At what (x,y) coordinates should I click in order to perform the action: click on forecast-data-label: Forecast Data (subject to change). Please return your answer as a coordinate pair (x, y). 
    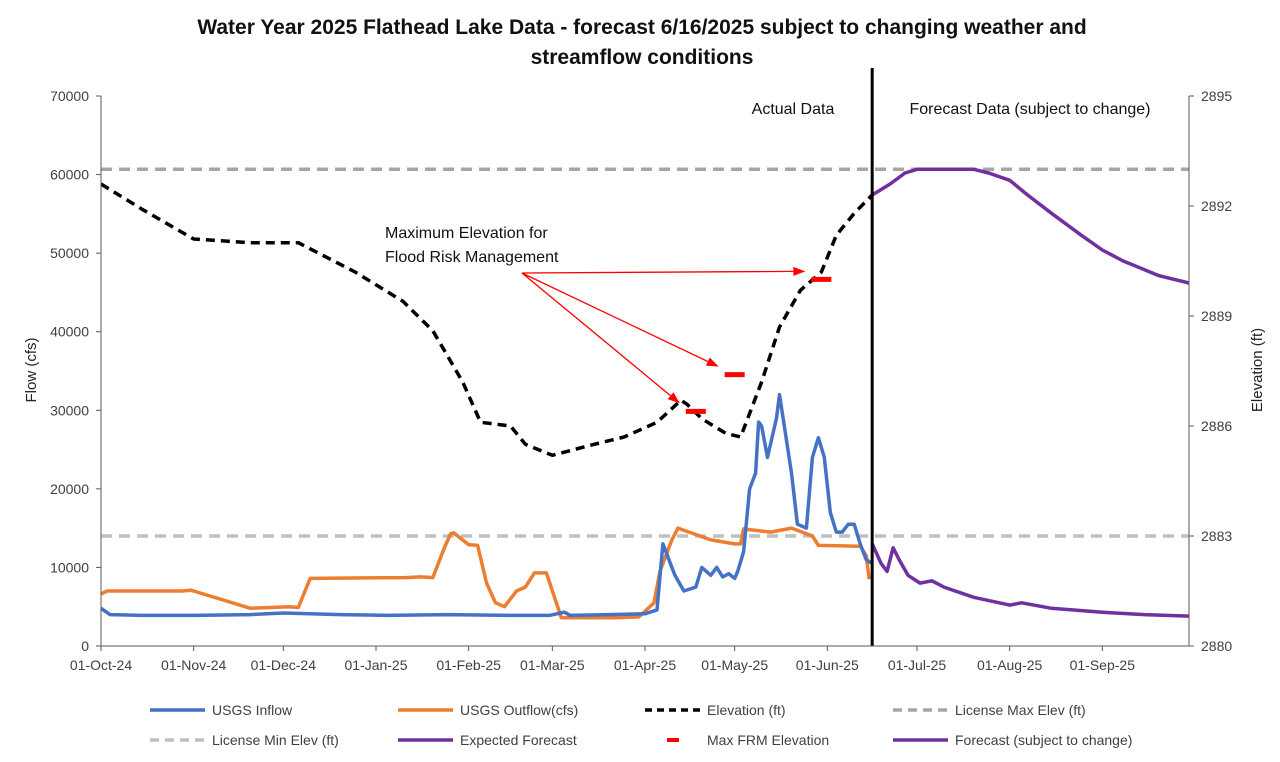
    Looking at the image, I should click on (1029, 109).